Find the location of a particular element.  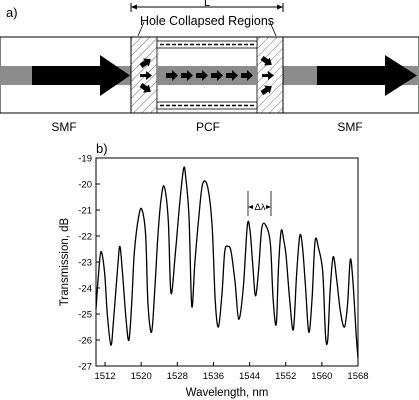

x-axis-label: Wavelength, nm is located at coordinates (227, 393).